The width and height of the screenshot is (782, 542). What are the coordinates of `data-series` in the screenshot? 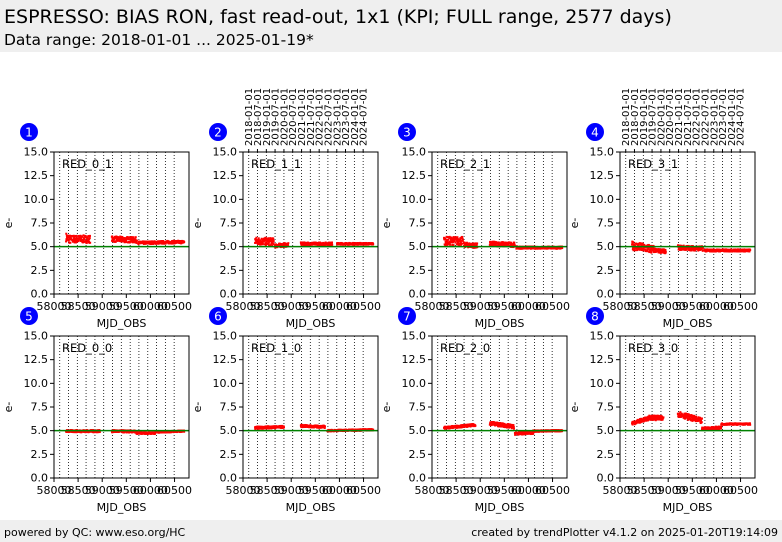 It's located at (125, 239).